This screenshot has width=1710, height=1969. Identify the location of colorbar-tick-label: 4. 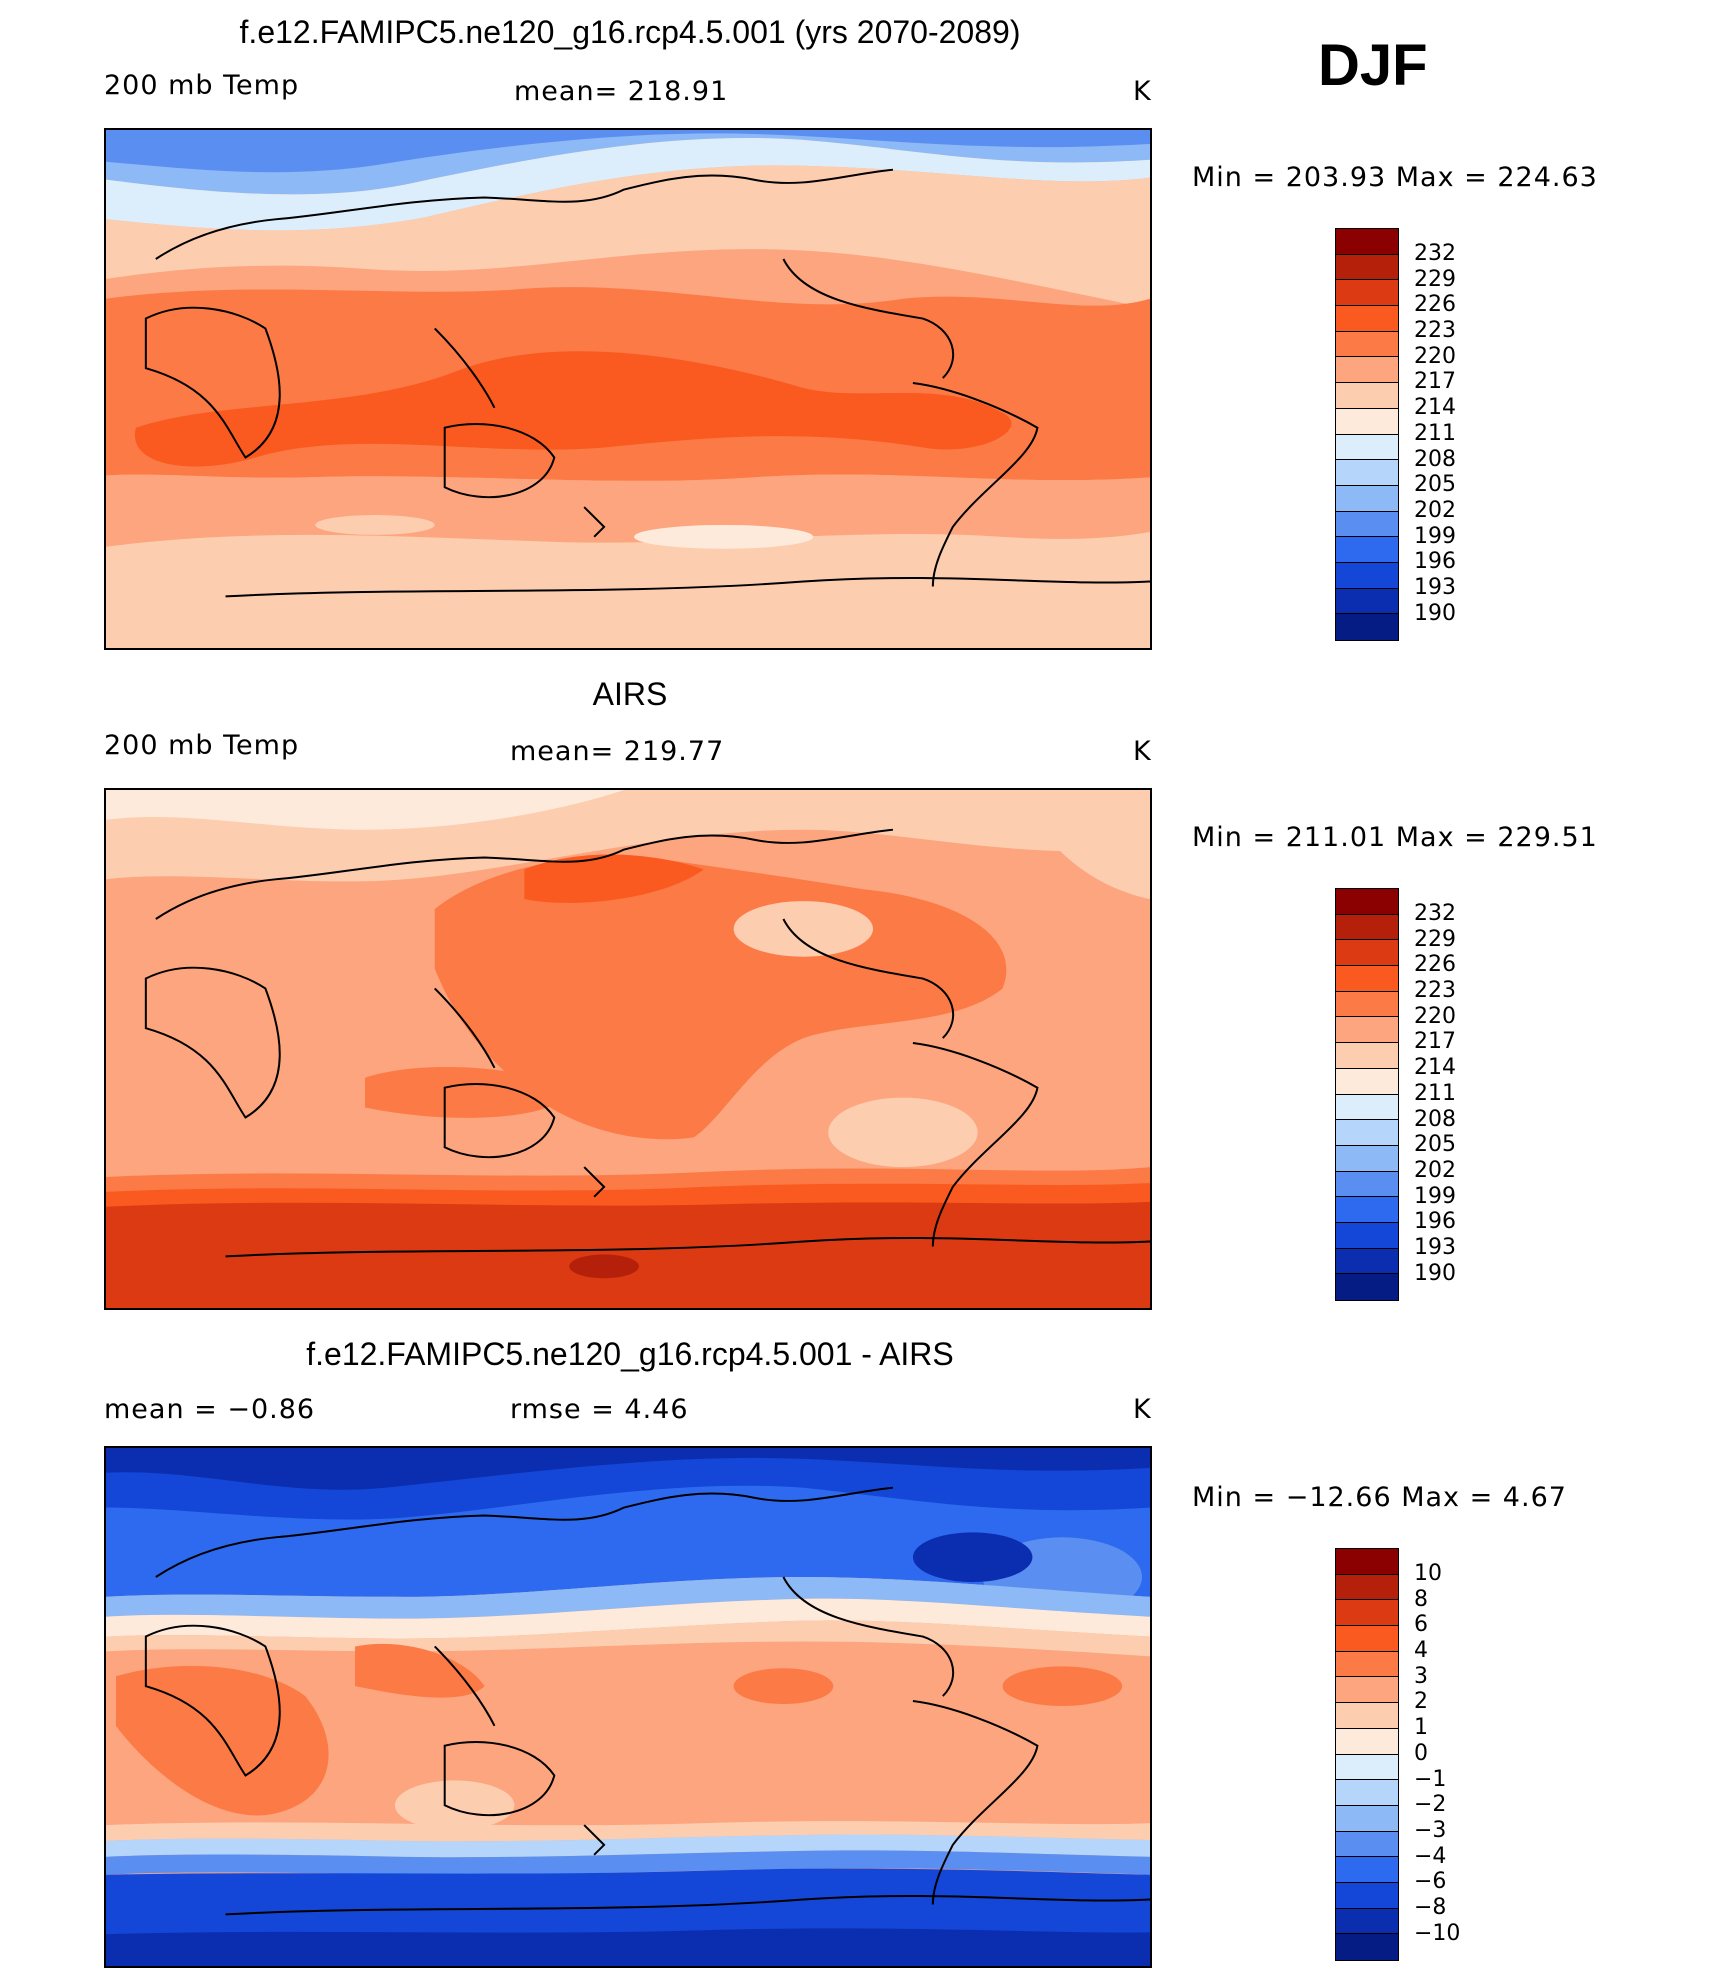
(1421, 1651).